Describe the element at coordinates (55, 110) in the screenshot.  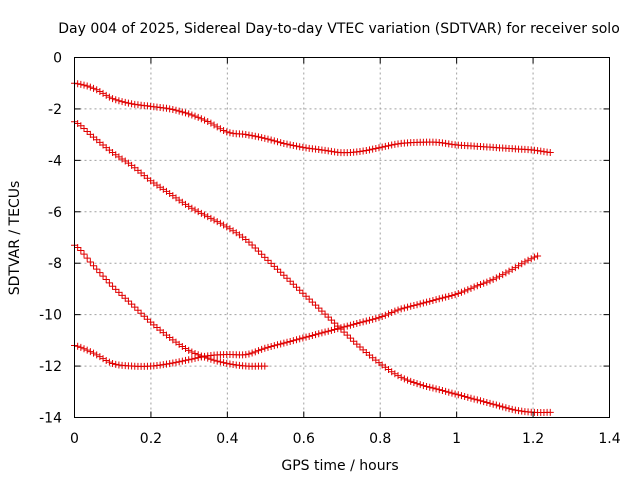
I see `y-tick-label: -2` at that location.